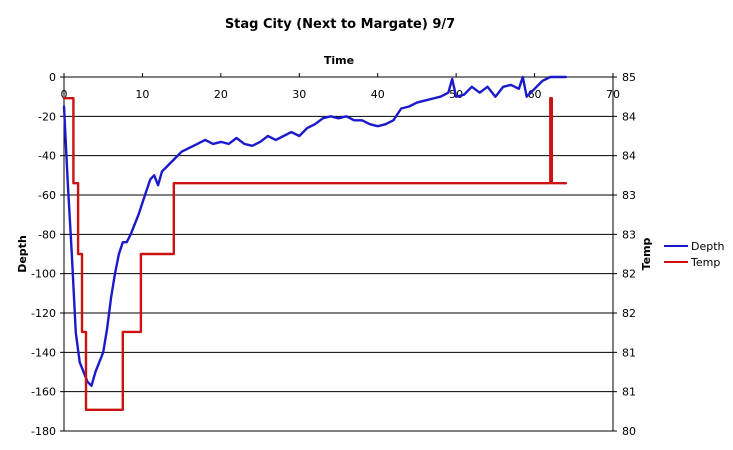 The height and width of the screenshot is (450, 733). I want to click on y2-axis-title: Temp, so click(646, 253).